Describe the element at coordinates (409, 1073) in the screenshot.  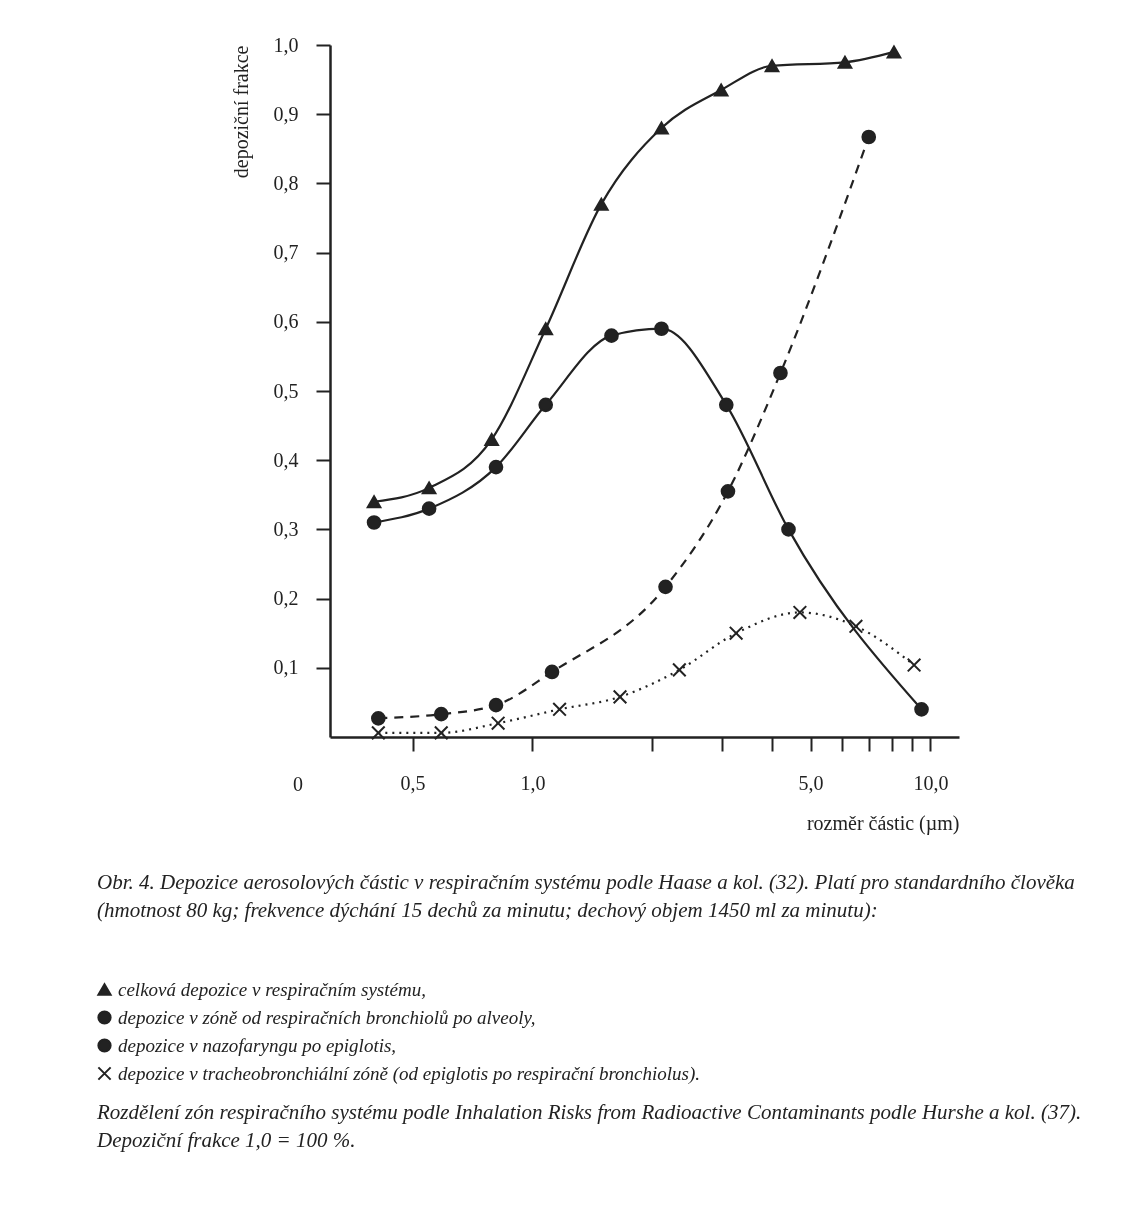
I see `legend-label: depozice v tracheobronchiální zóně (od epiglotis po respirační bronchiolus).` at that location.